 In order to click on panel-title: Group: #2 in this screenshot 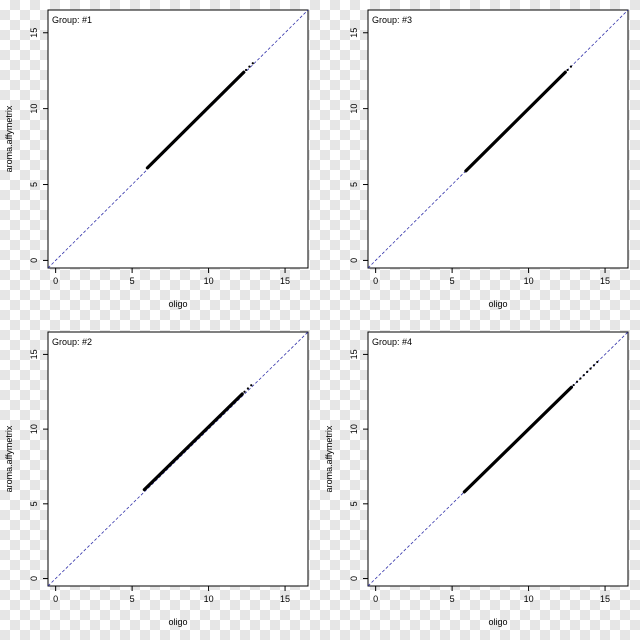, I will do `click(72, 342)`.